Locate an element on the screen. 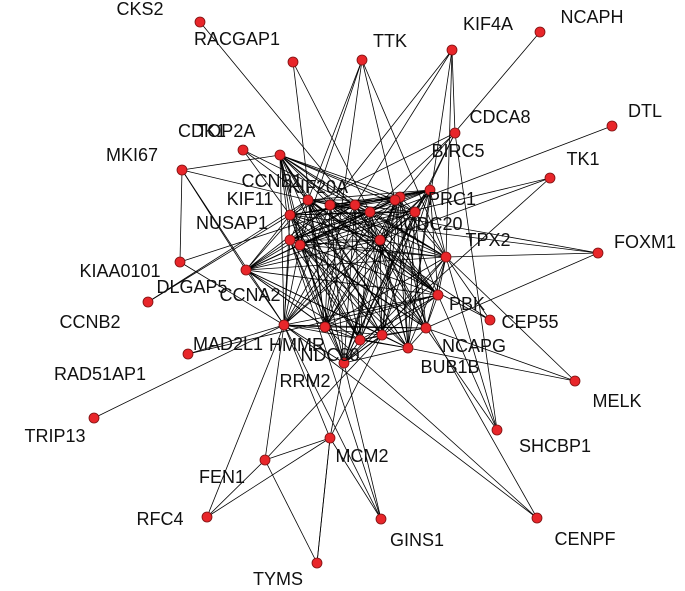  node-label: TK1 is located at coordinates (582, 159).